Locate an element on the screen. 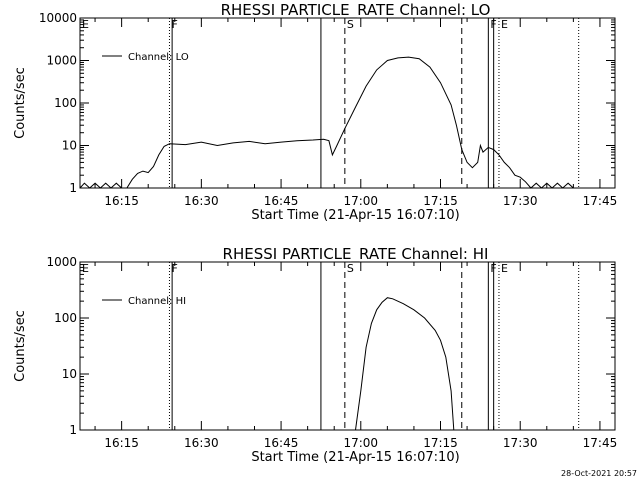  legend-label: Channel: LO is located at coordinates (158, 57).